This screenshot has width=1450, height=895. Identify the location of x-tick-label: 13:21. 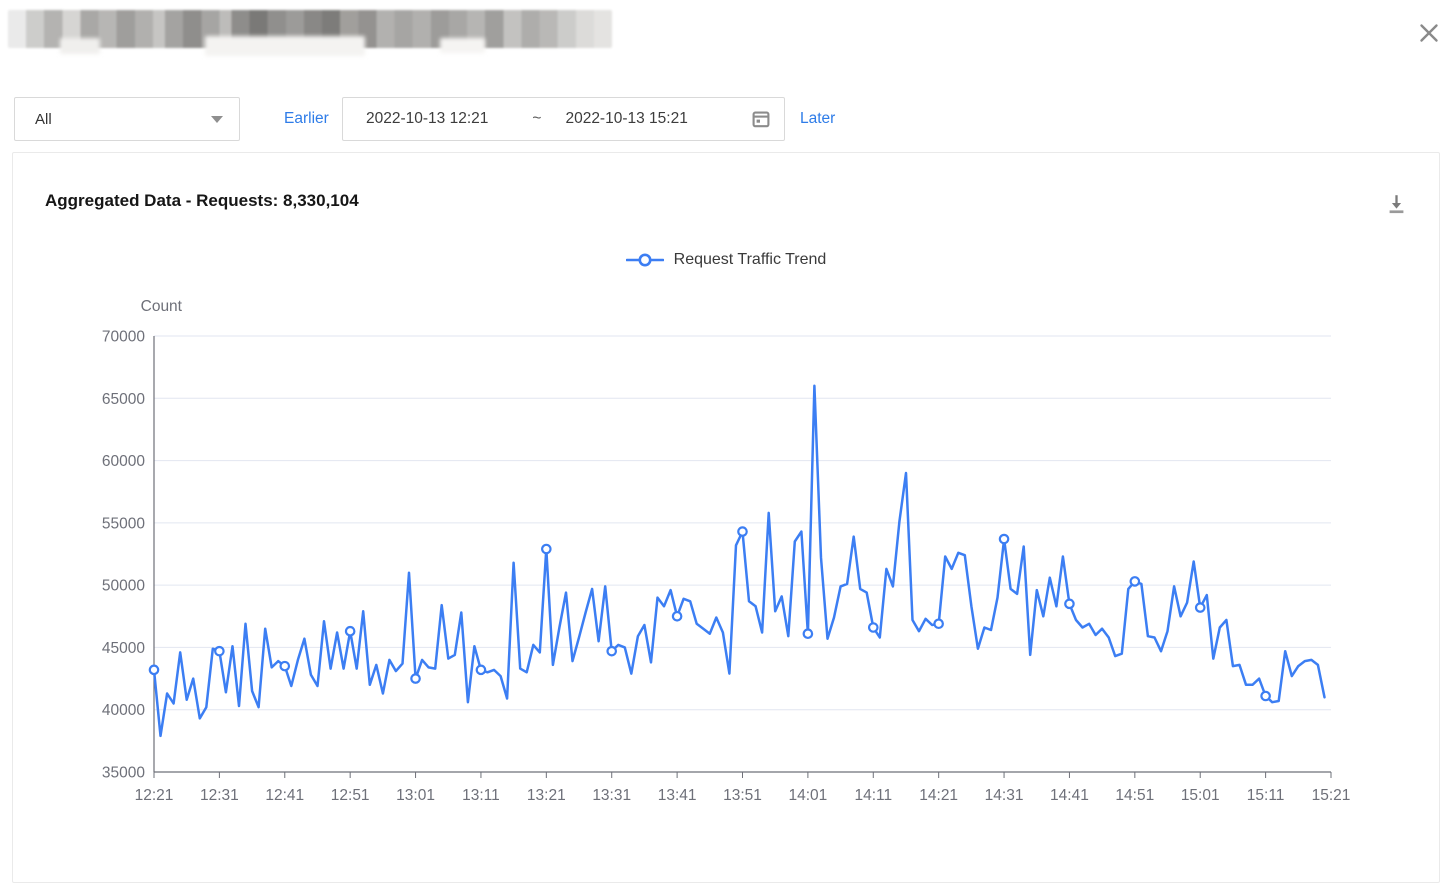
(546, 795).